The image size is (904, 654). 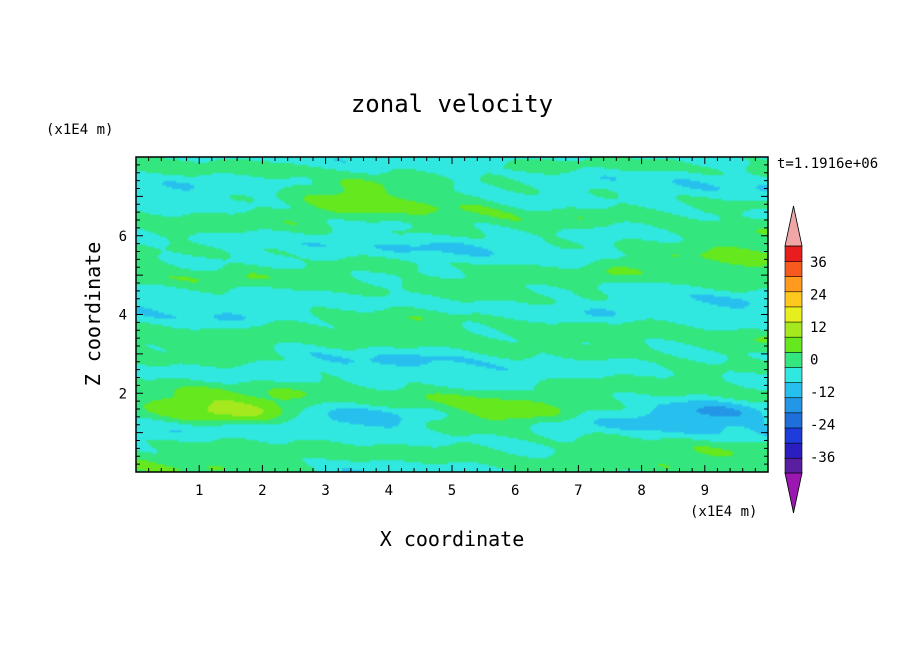 What do you see at coordinates (452, 491) in the screenshot?
I see `x-tick-label: 5` at bounding box center [452, 491].